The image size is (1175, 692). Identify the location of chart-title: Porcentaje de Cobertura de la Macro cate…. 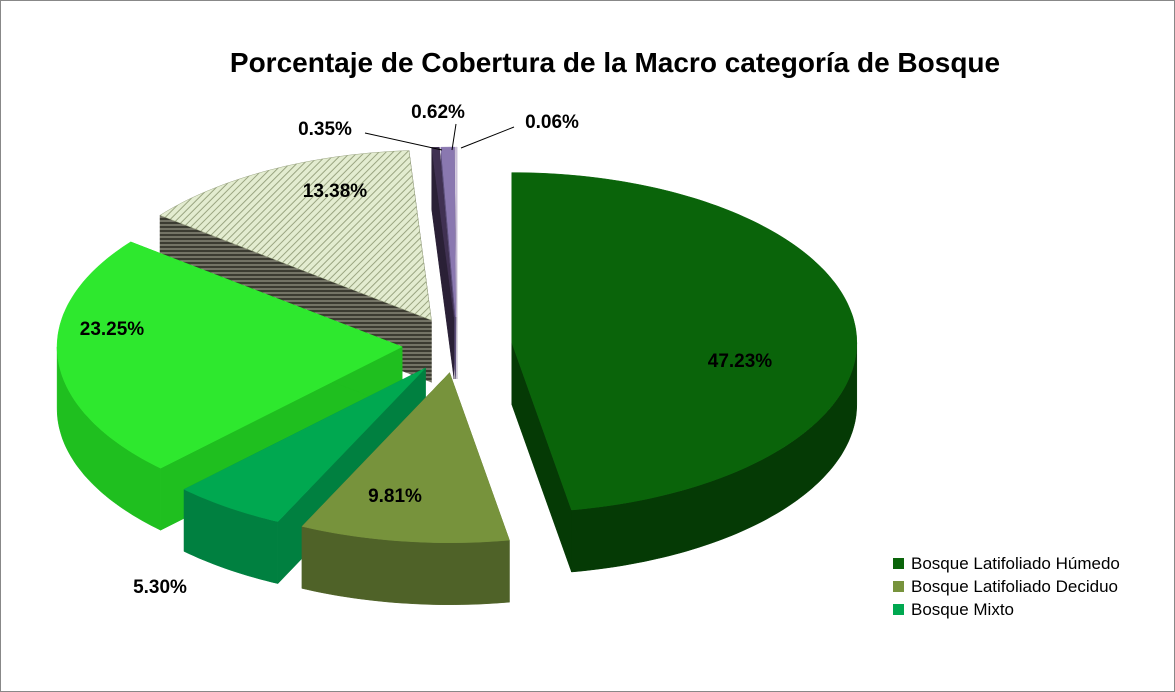
(615, 62).